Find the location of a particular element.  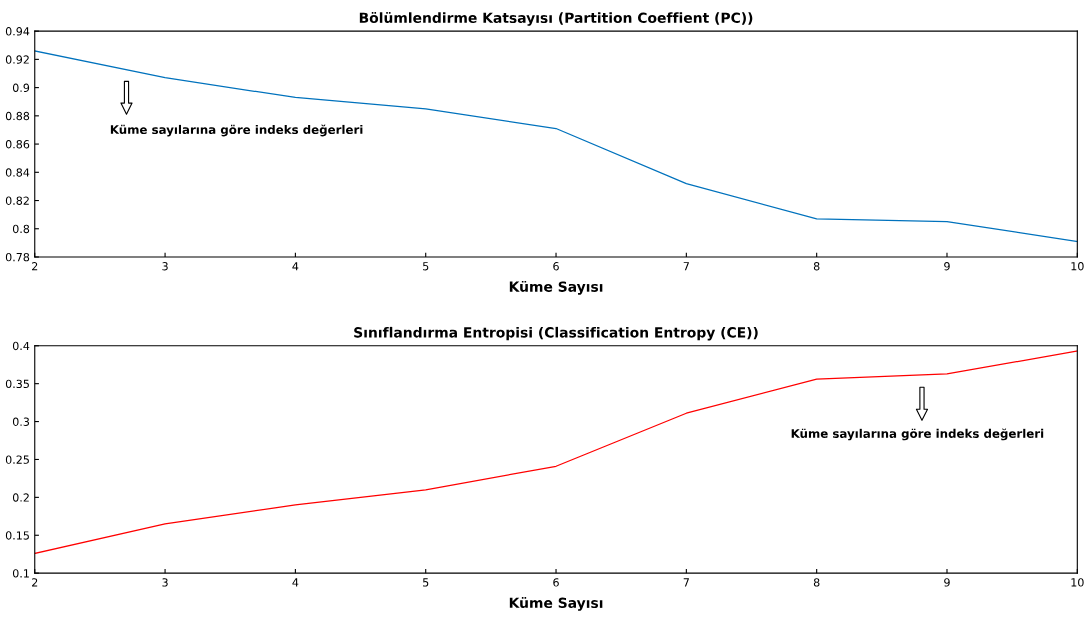

y-tick-label: 0.94 is located at coordinates (17, 31).